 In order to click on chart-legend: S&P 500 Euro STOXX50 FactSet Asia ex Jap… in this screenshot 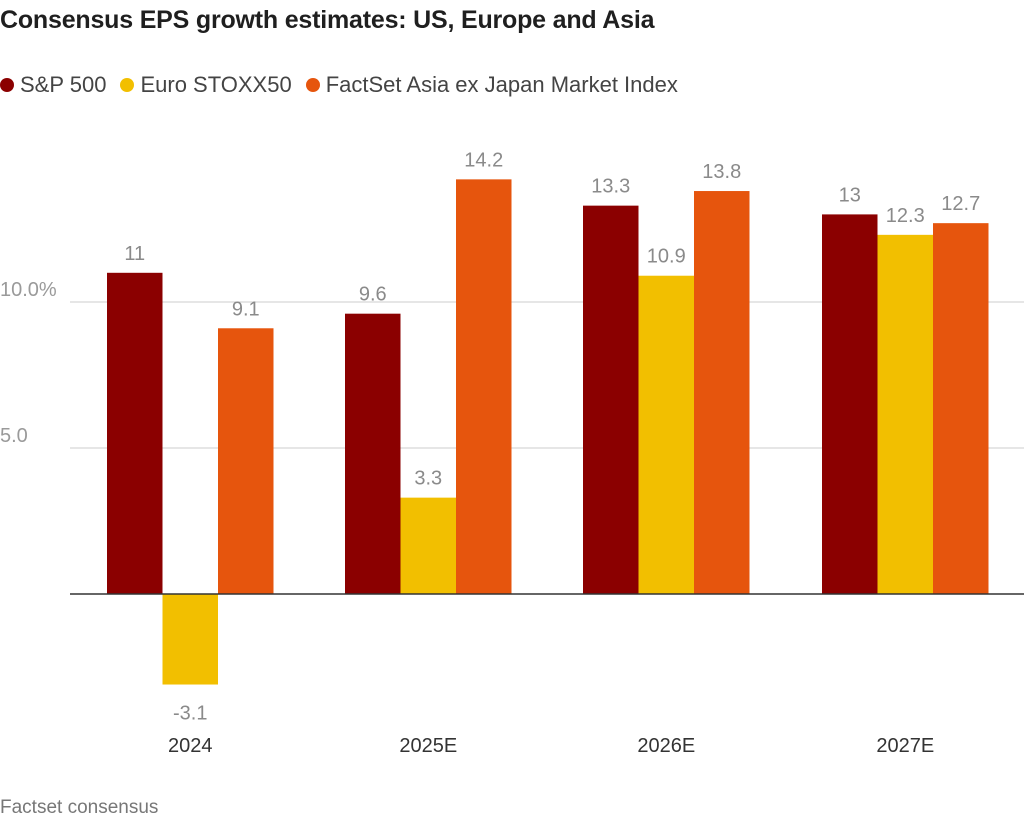, I will do `click(346, 85)`.